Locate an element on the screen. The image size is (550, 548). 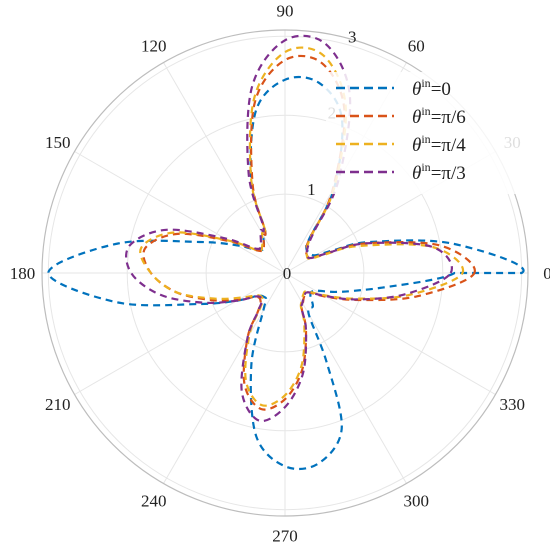
angle-tick-label: 60 is located at coordinates (416, 46).